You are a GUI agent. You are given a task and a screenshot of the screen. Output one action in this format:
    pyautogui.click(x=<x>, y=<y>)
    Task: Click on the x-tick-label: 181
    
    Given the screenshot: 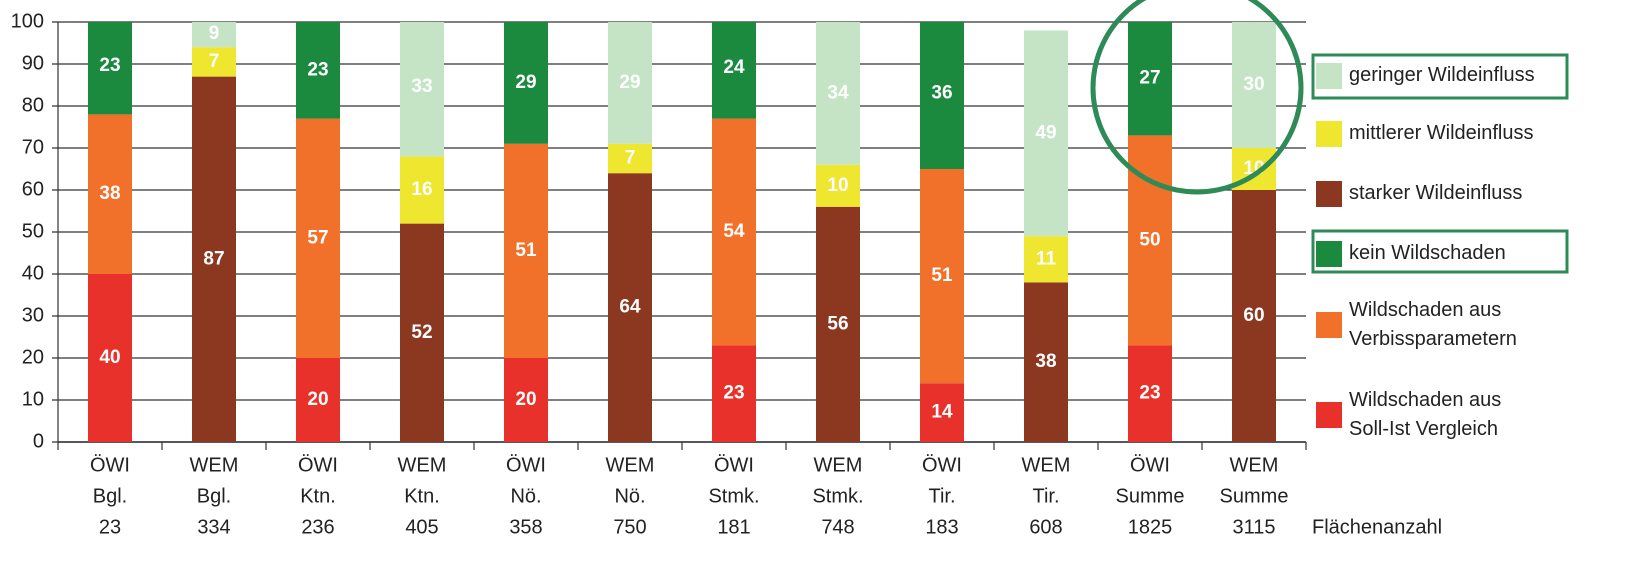 What is the action you would take?
    pyautogui.click(x=733, y=527)
    